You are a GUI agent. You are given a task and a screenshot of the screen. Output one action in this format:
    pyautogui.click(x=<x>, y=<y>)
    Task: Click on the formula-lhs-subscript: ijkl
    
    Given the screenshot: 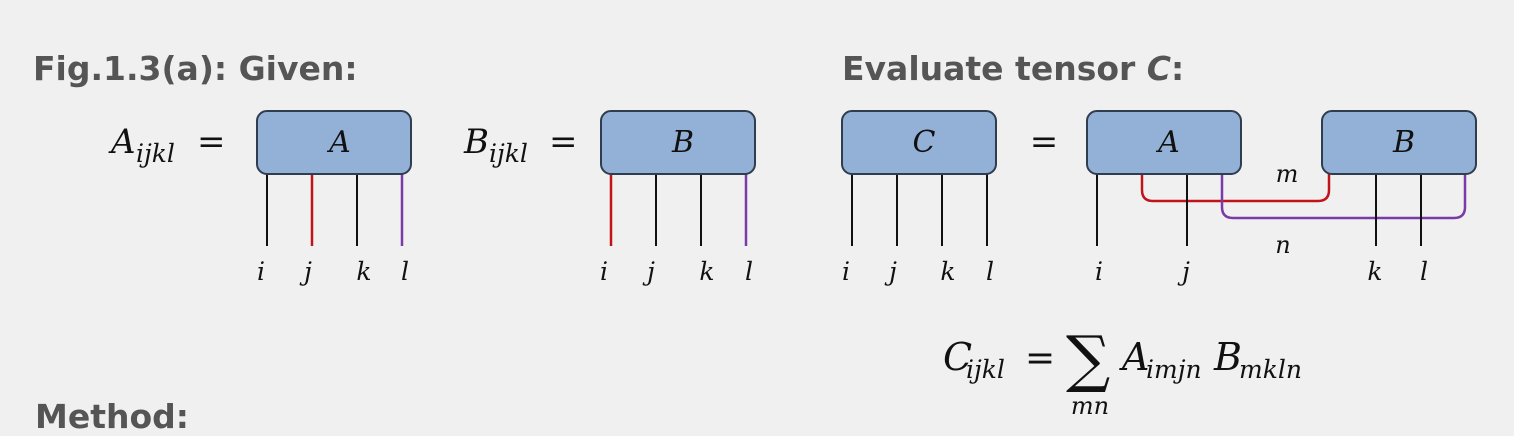 What is the action you would take?
    pyautogui.click(x=985, y=369)
    